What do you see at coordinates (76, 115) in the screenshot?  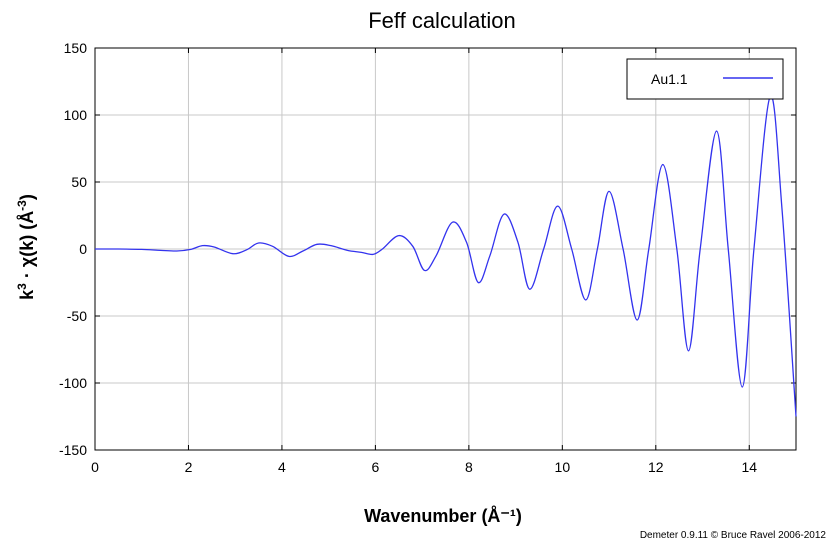 I see `y-tick-label: 100` at bounding box center [76, 115].